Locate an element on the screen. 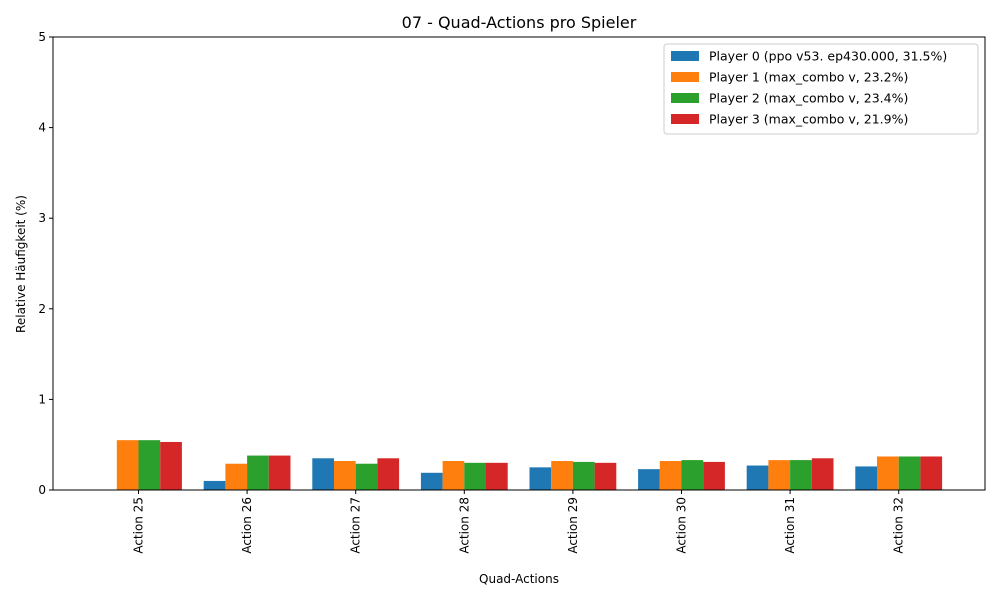 This screenshot has height=600, width=1000. x-tick-label: Action 28 is located at coordinates (464, 525).